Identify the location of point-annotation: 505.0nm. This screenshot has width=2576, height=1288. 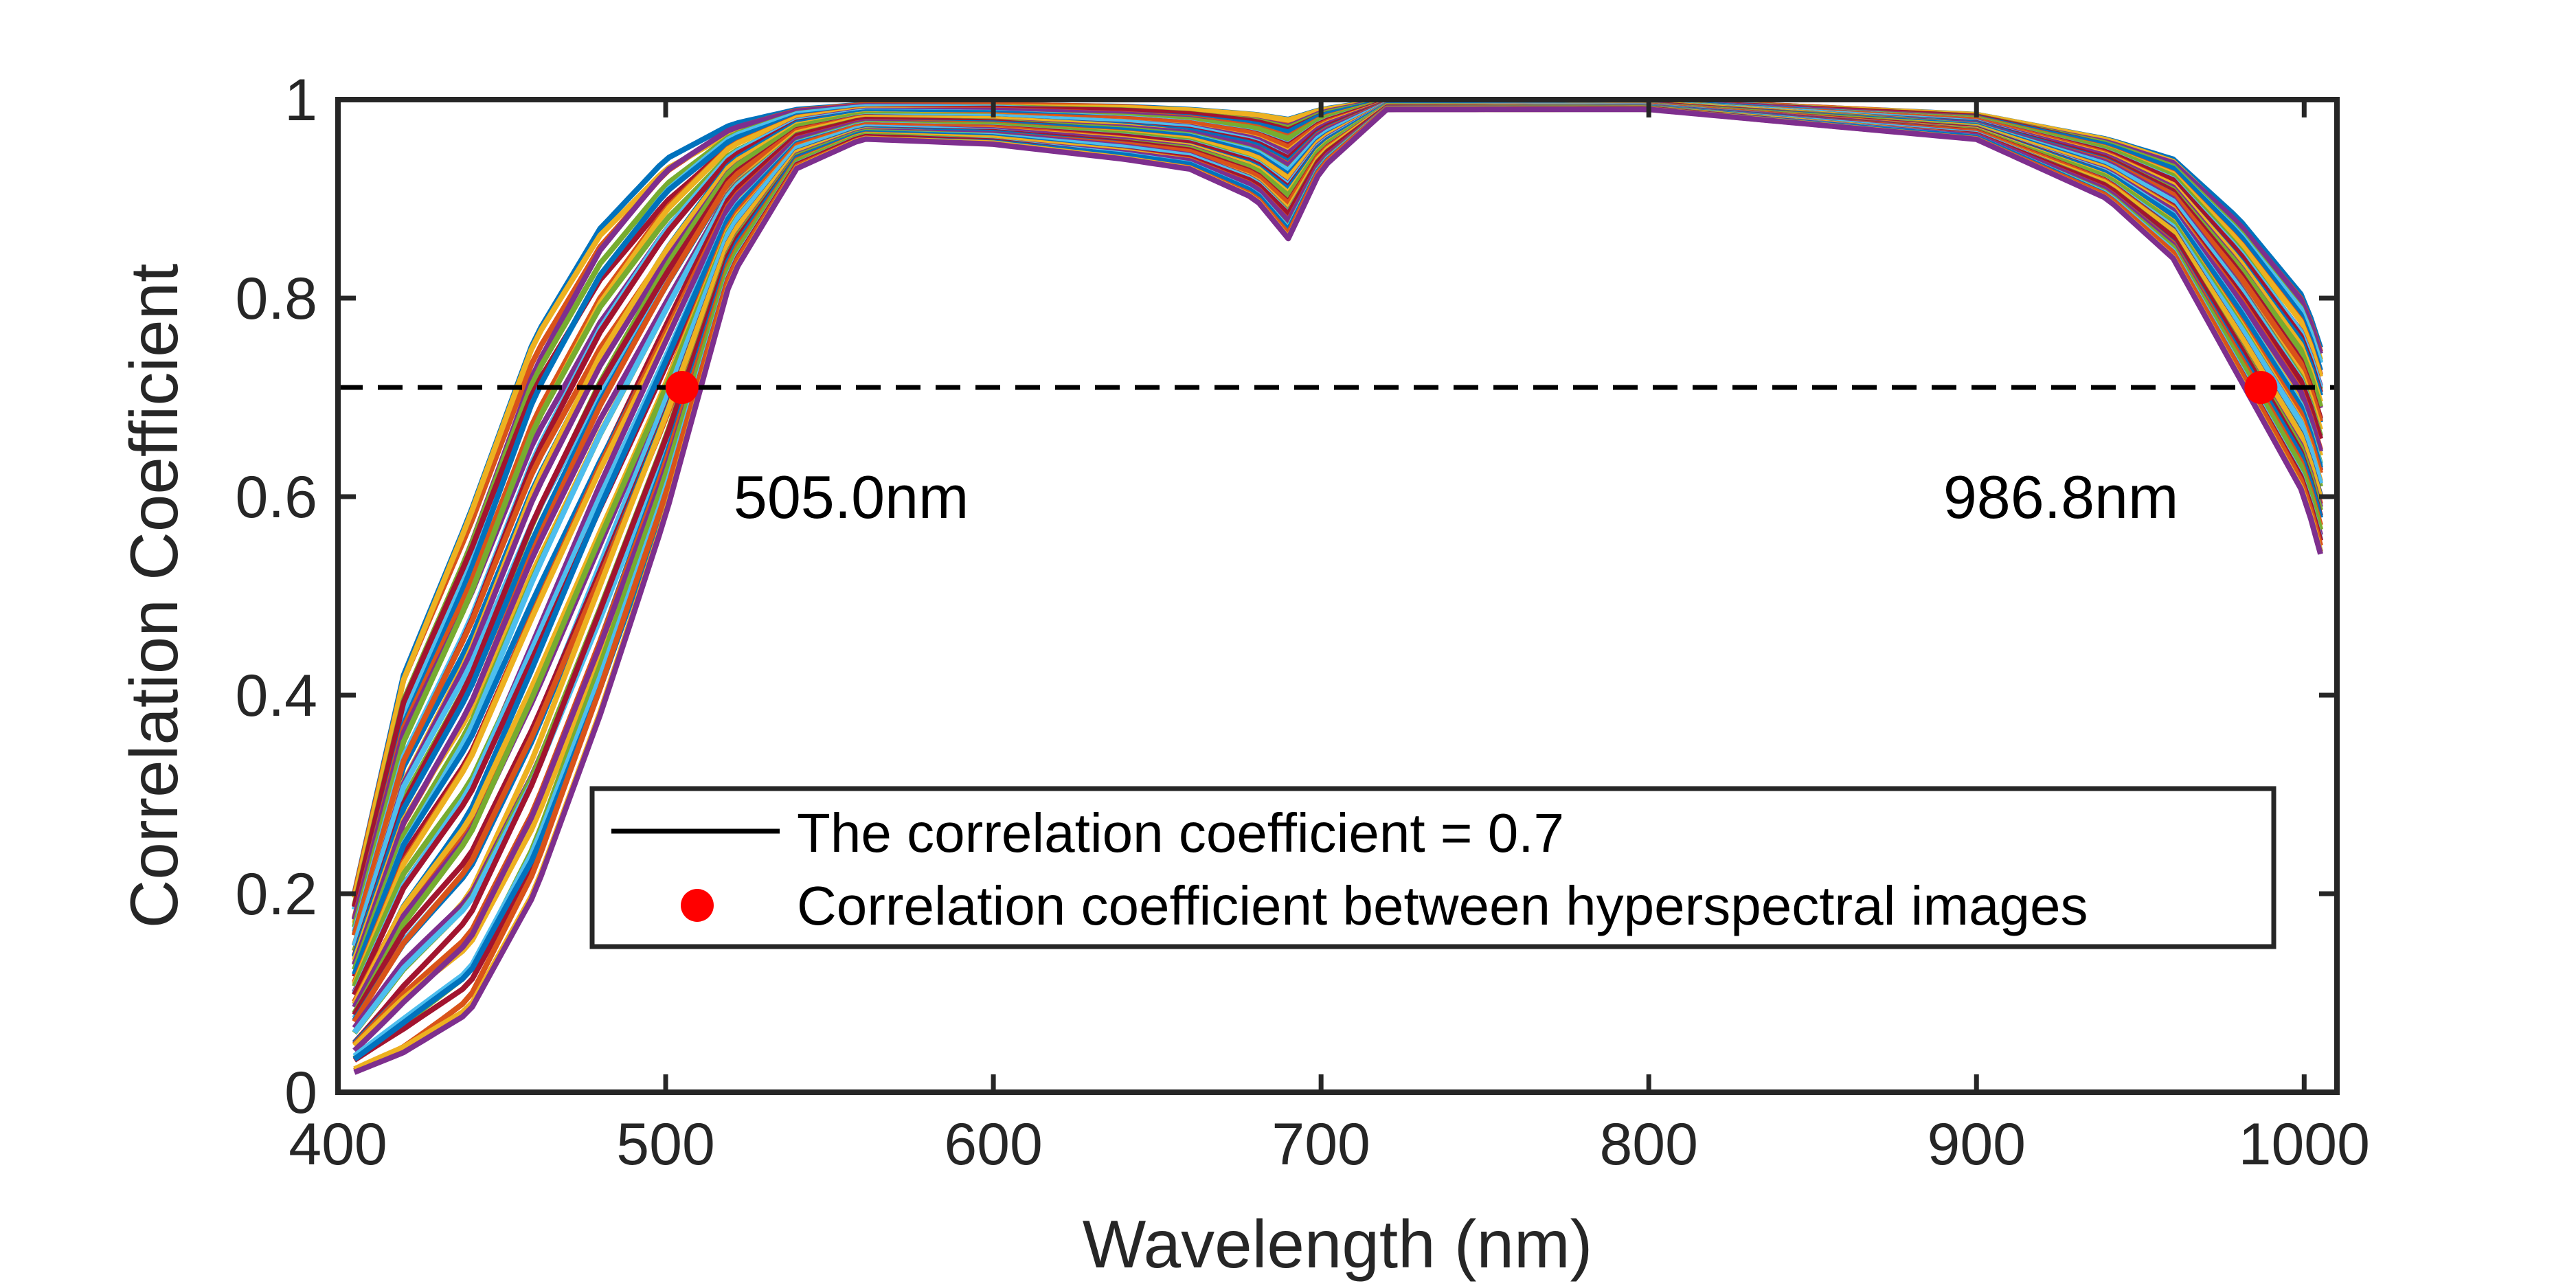
(851, 497).